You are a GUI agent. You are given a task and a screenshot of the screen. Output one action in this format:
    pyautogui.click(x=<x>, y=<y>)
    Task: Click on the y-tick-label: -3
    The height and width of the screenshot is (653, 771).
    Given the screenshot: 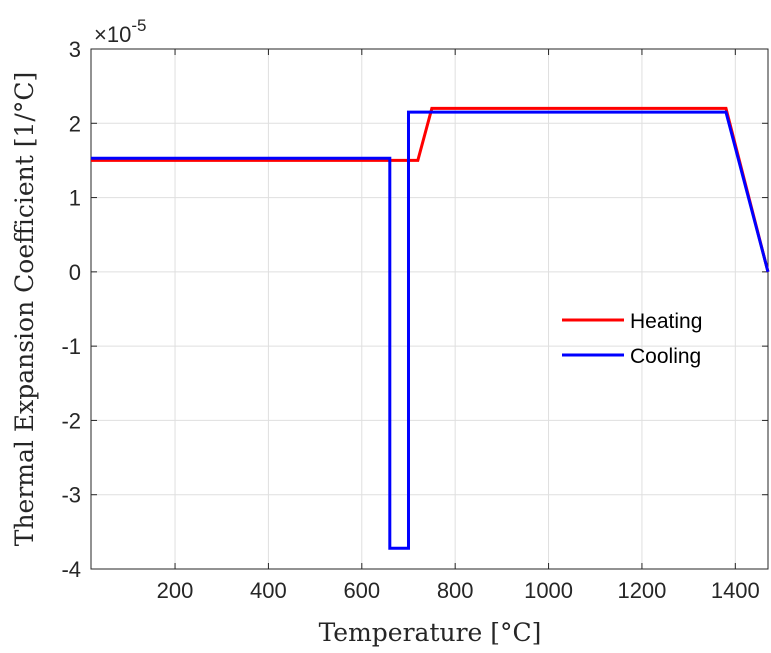 What is the action you would take?
    pyautogui.click(x=71, y=495)
    